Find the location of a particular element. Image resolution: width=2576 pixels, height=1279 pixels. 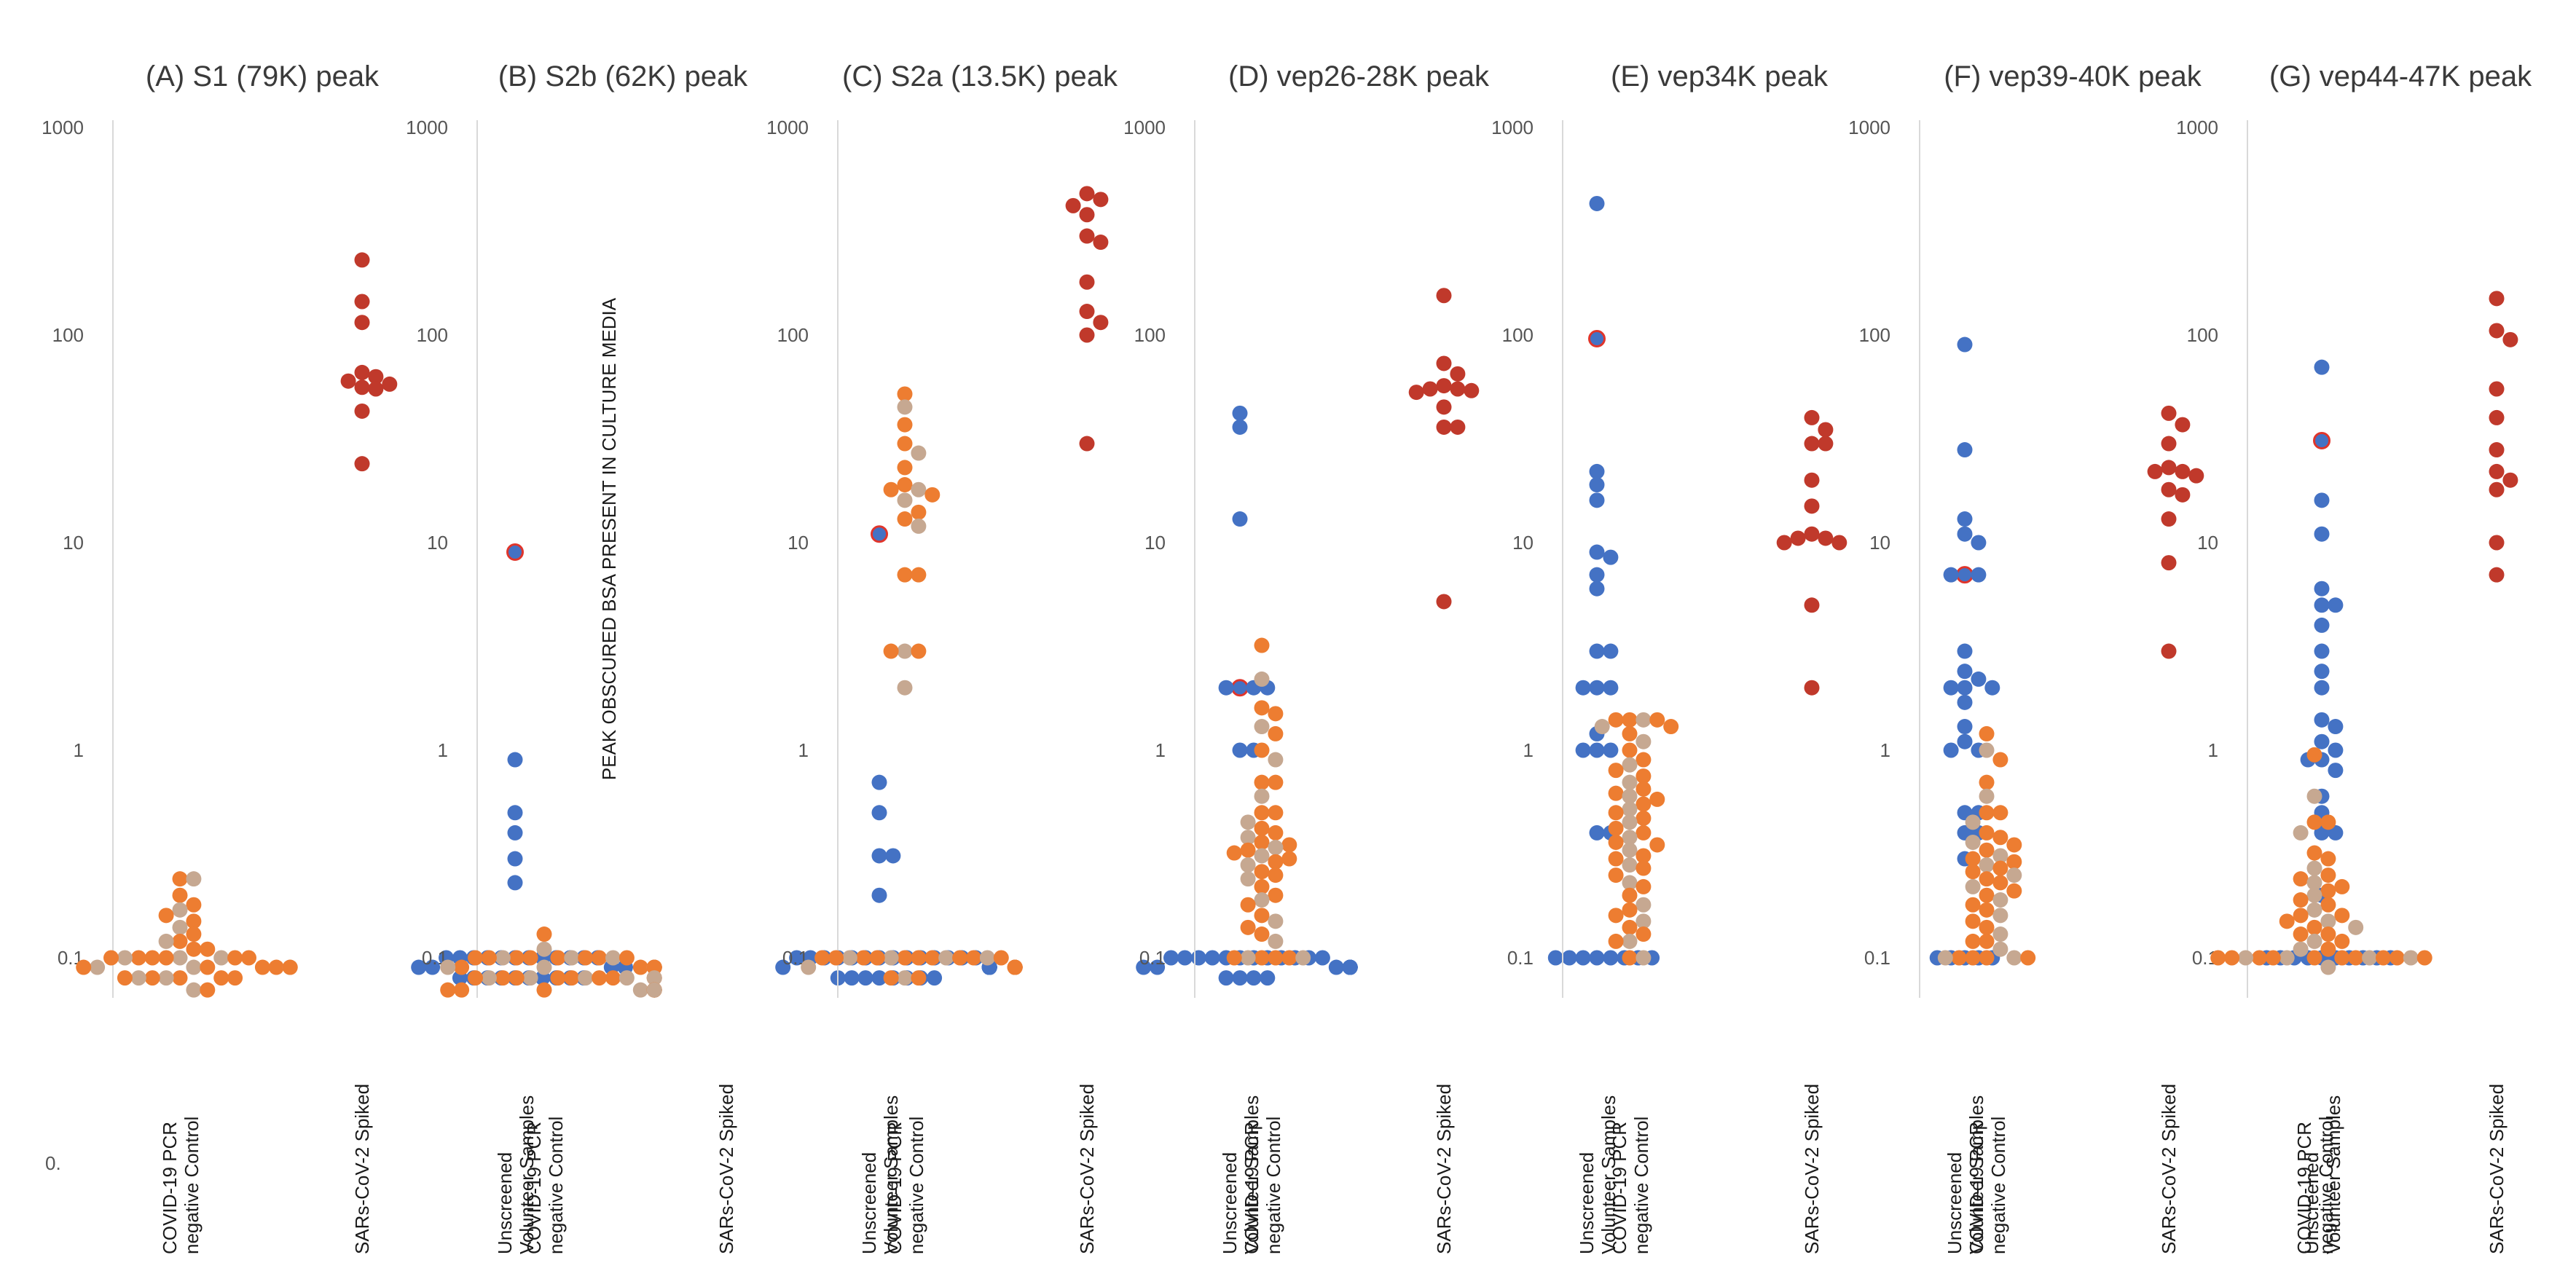

category-label-line: Unscreened is located at coordinates (2311, 1203).